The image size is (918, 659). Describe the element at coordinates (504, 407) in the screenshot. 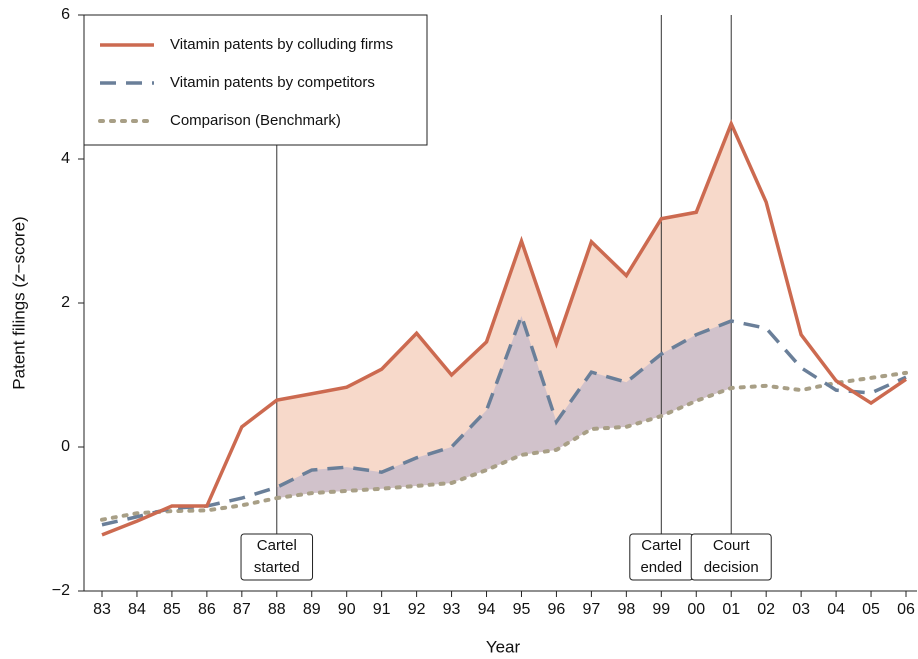

I see `shaded-area` at that location.